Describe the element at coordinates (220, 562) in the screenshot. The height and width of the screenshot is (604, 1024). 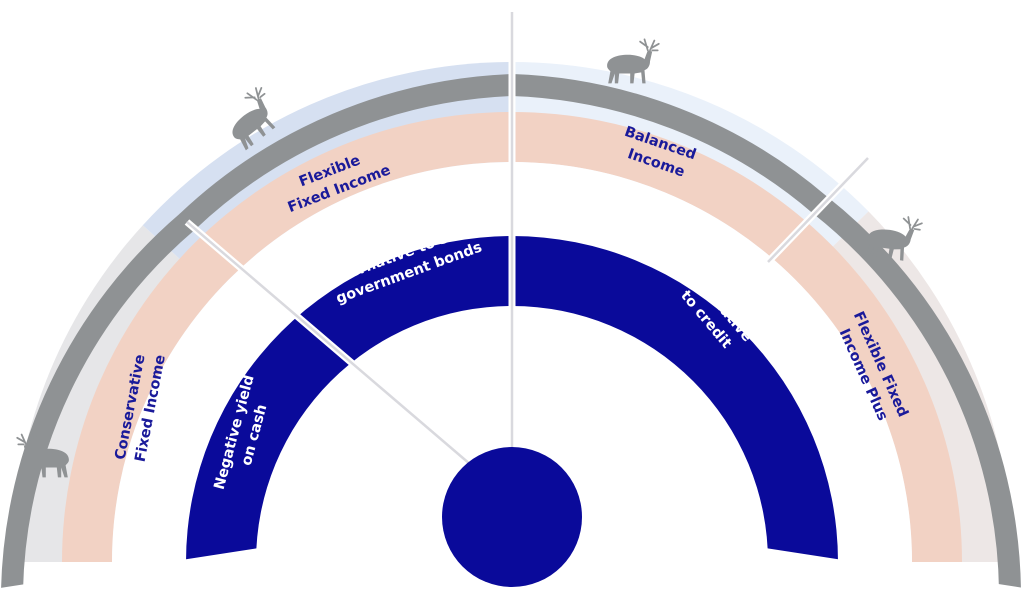
I see `base-wedge-left` at that location.